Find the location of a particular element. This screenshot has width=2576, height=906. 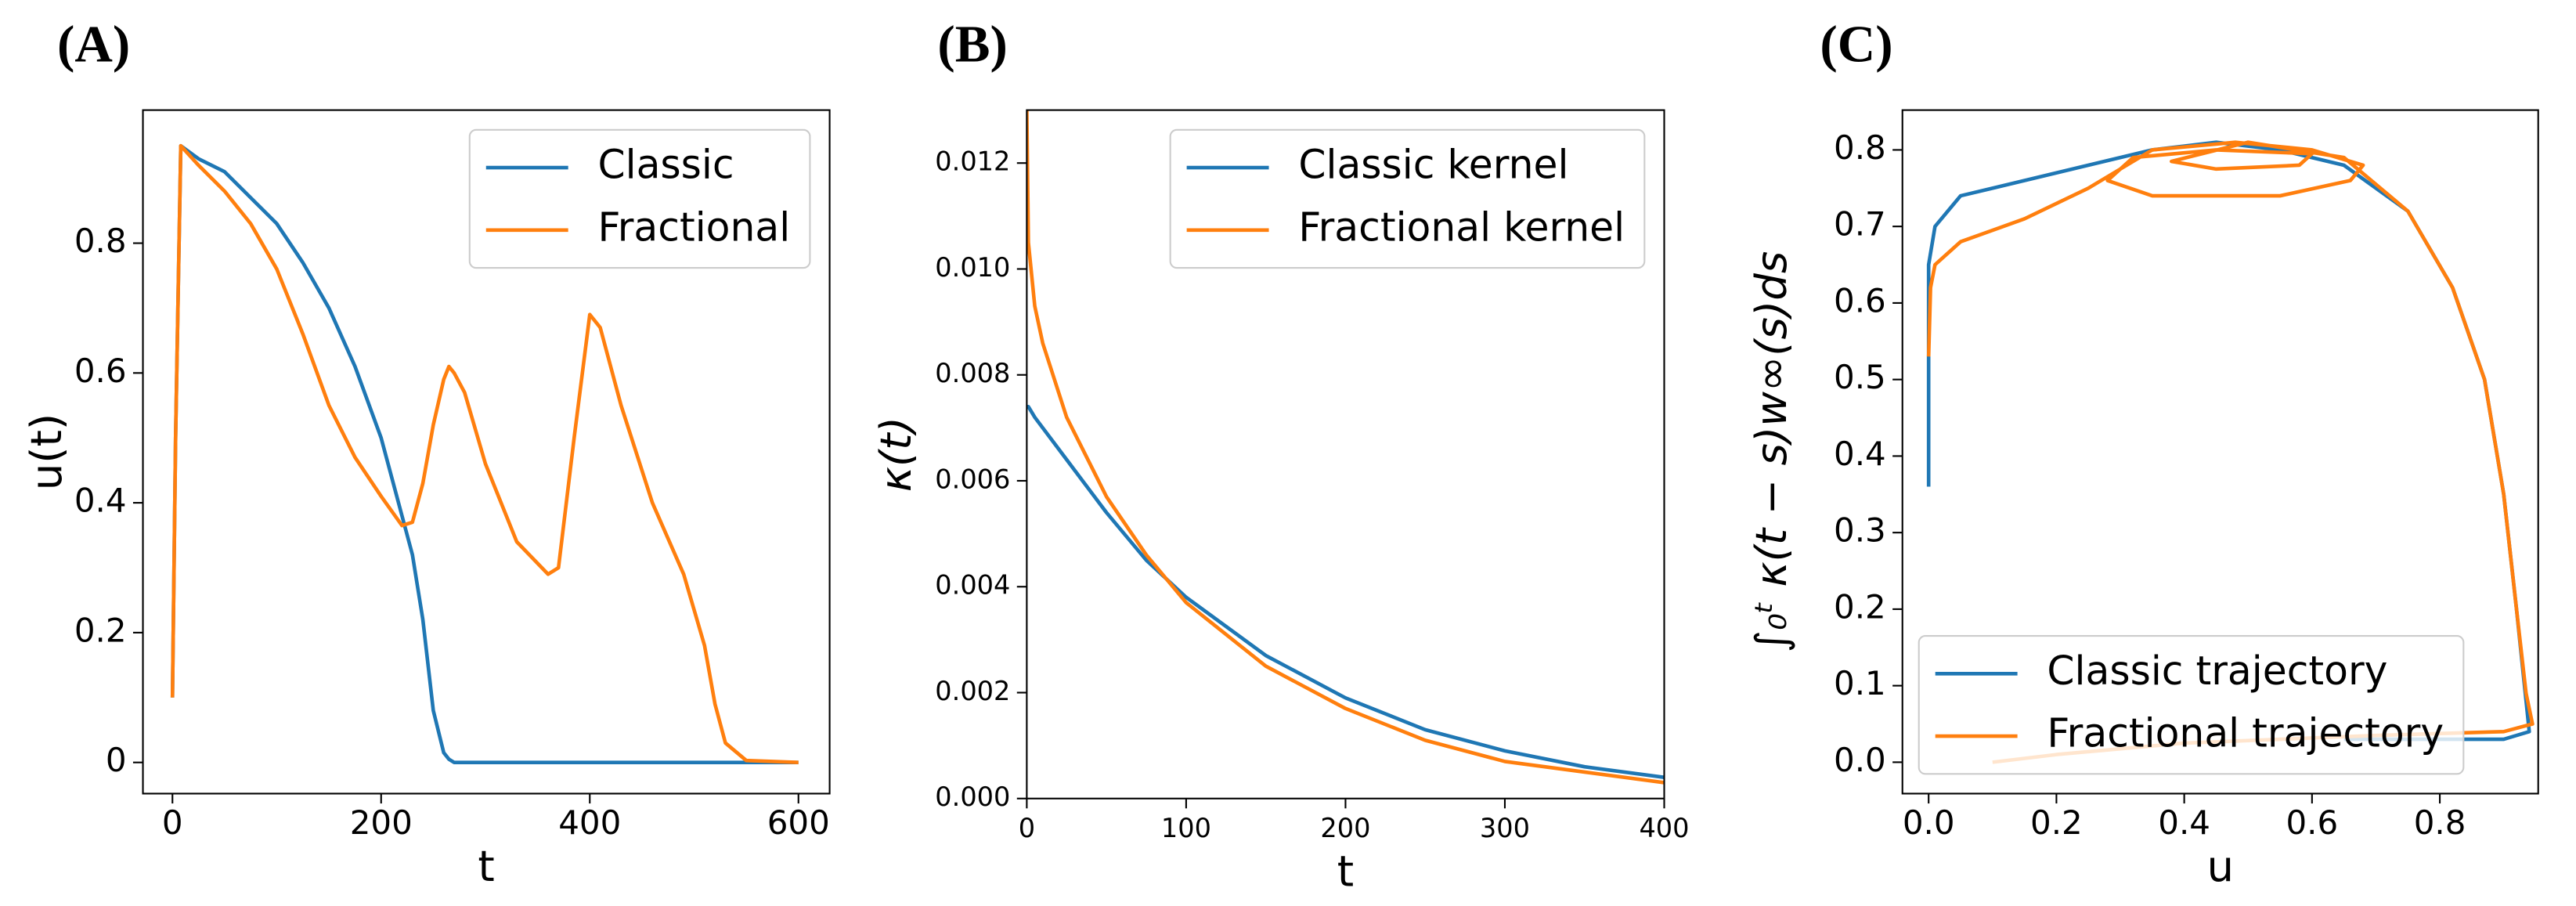

y-tick-label: 0.3 is located at coordinates (1860, 530).